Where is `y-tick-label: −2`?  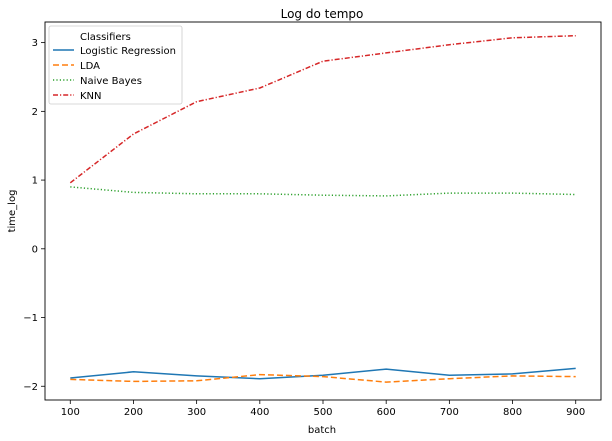 y-tick-label: −2 is located at coordinates (30, 387).